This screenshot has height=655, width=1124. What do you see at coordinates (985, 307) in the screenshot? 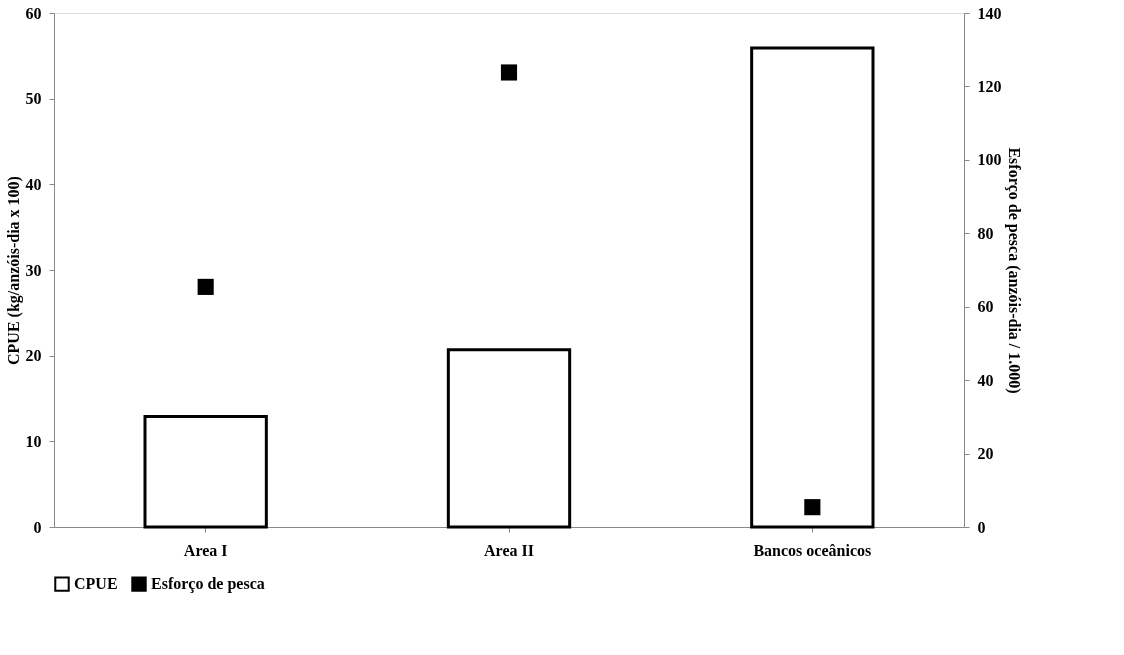
I see `y2-tick-label: 60` at bounding box center [985, 307].